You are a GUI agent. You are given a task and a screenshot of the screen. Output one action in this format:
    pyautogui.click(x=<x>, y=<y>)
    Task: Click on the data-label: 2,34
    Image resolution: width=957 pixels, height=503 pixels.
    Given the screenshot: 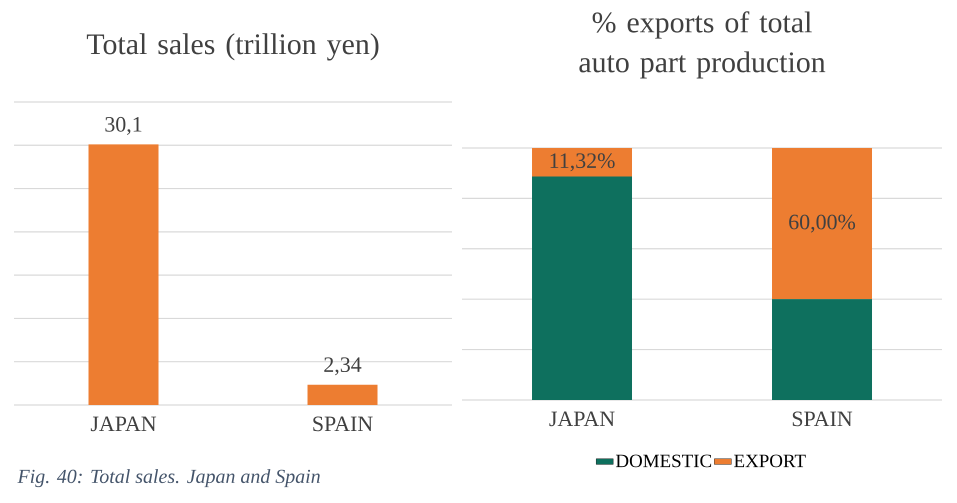 What is the action you would take?
    pyautogui.click(x=343, y=366)
    